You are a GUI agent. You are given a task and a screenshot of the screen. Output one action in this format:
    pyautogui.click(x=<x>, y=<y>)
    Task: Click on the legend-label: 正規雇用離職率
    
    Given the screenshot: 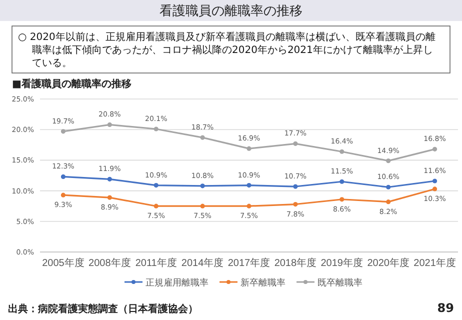 What is the action you would take?
    pyautogui.click(x=177, y=283)
    